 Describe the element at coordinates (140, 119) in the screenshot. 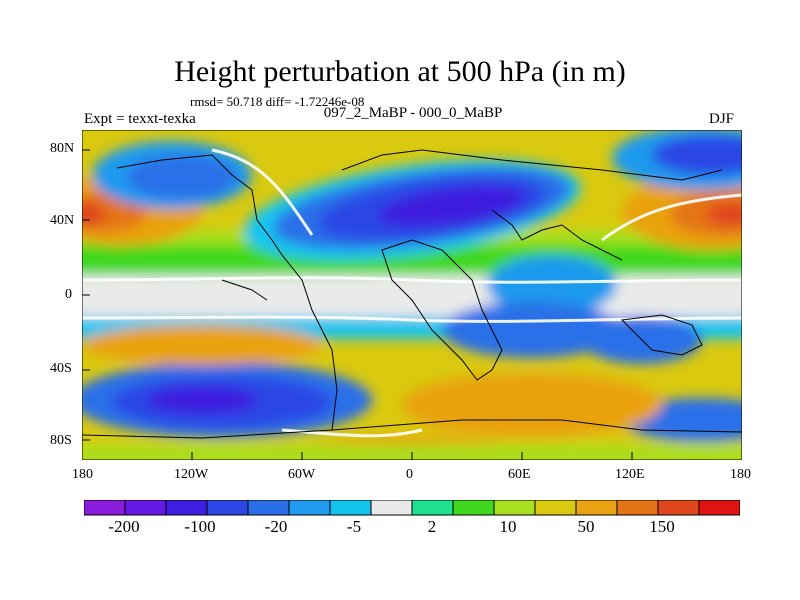

I see `experiment-label: Expt = texxt-texka` at that location.